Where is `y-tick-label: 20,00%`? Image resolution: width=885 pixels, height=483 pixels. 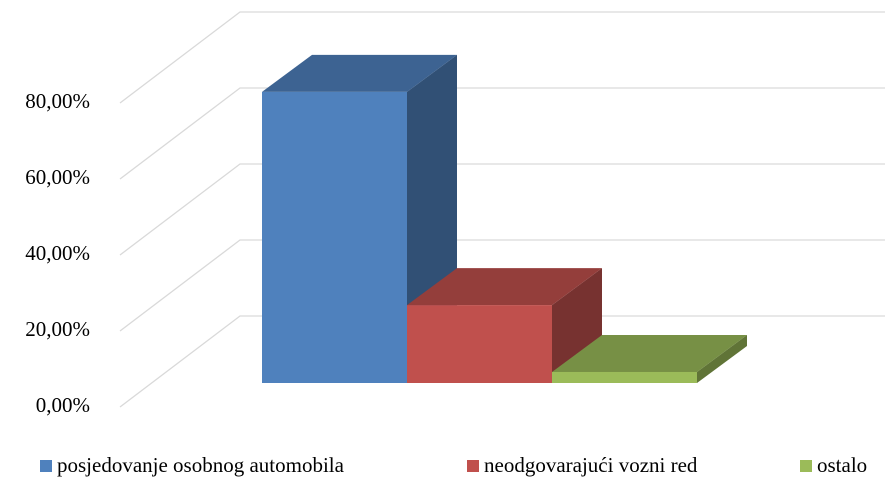 y-tick-label: 20,00% is located at coordinates (57, 329).